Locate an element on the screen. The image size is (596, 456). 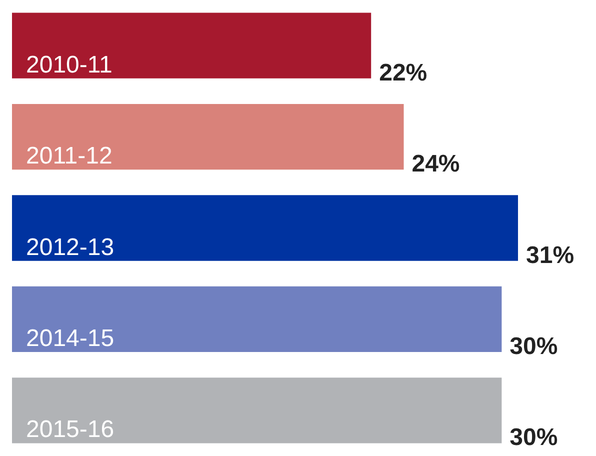
y-tick-label: 2014-15 is located at coordinates (70, 338).